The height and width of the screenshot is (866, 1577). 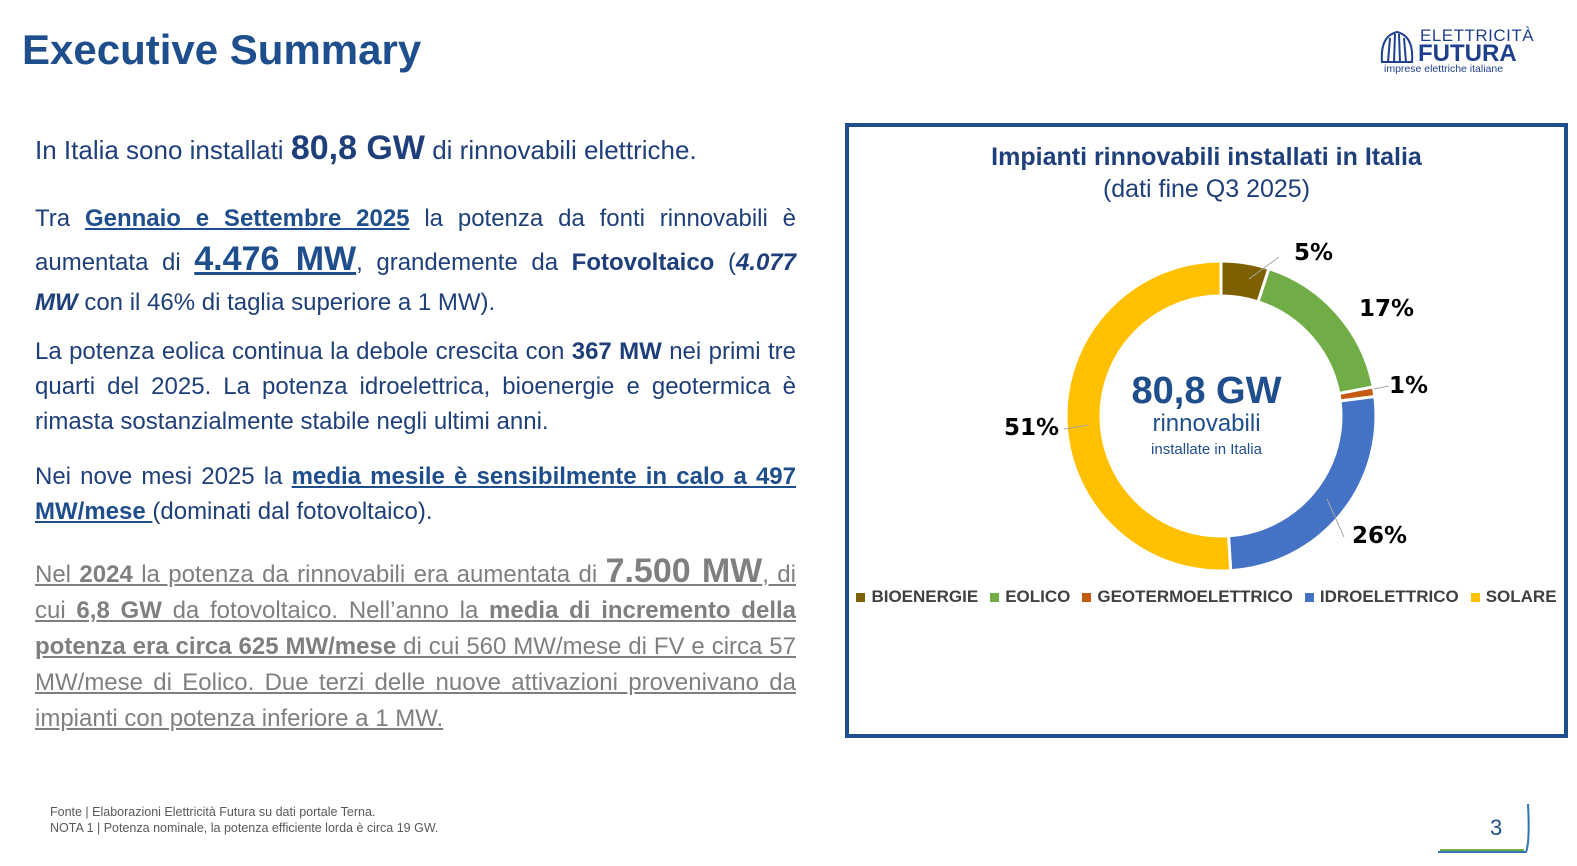 I want to click on page-corner-decoration, so click(x=1484, y=828).